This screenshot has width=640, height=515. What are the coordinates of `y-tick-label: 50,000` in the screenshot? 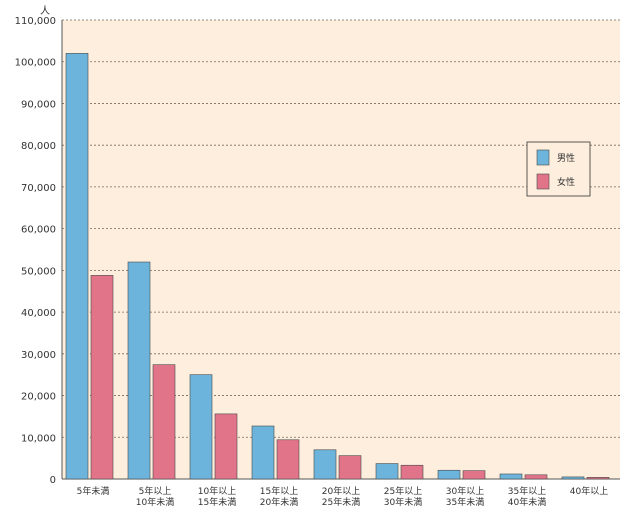 It's located at (38, 271).